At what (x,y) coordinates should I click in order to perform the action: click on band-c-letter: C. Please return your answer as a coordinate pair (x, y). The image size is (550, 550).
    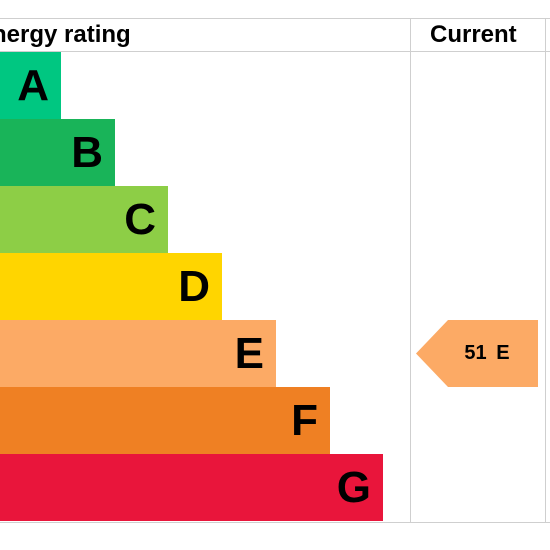
    Looking at the image, I should click on (140, 219).